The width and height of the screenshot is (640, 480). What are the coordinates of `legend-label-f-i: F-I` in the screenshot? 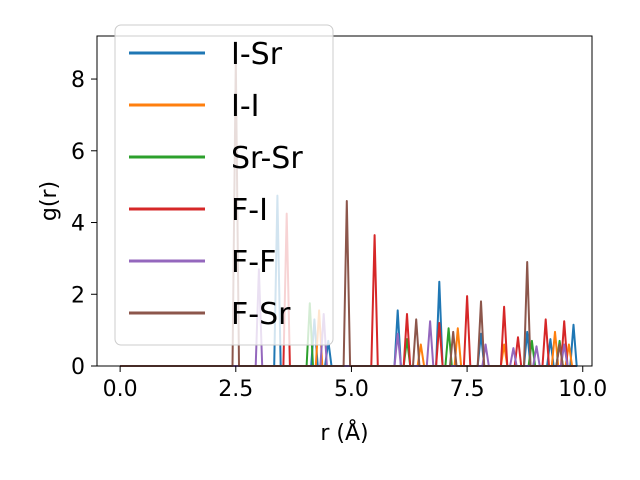 It's located at (249, 210).